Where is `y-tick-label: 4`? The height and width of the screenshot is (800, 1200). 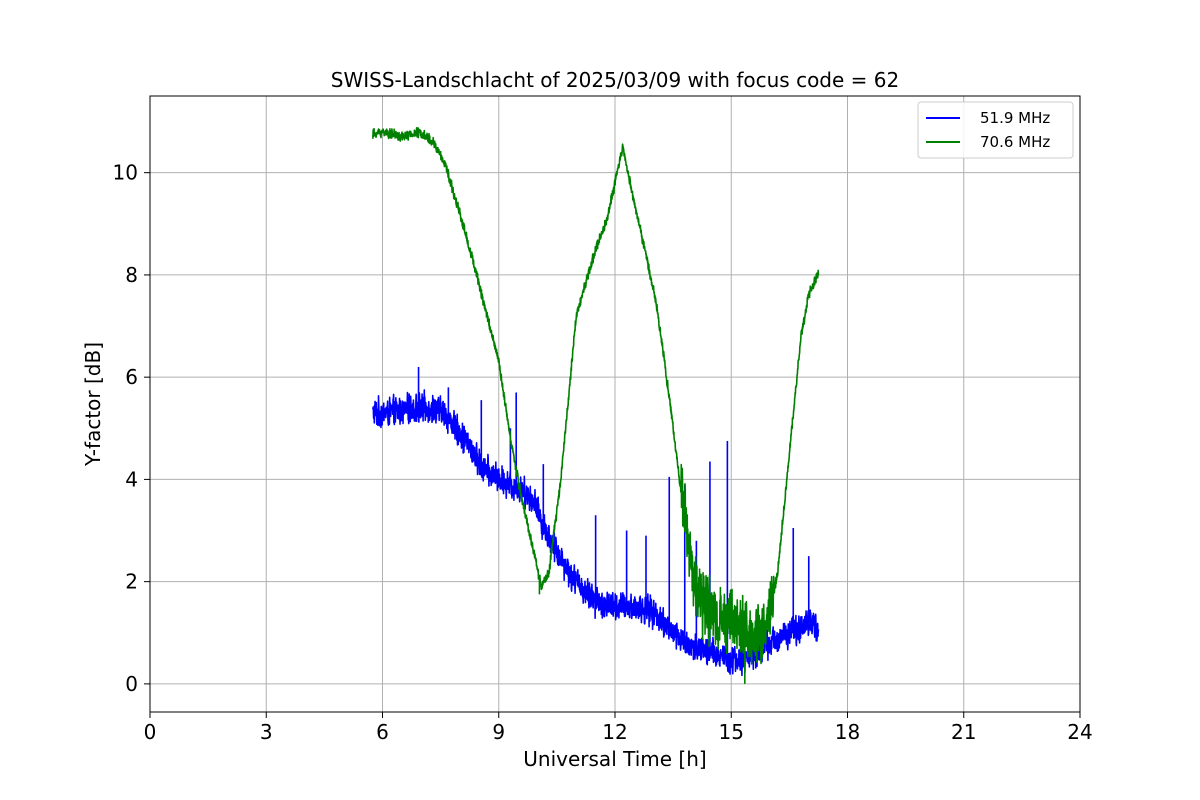
y-tick-label: 4 is located at coordinates (131, 479).